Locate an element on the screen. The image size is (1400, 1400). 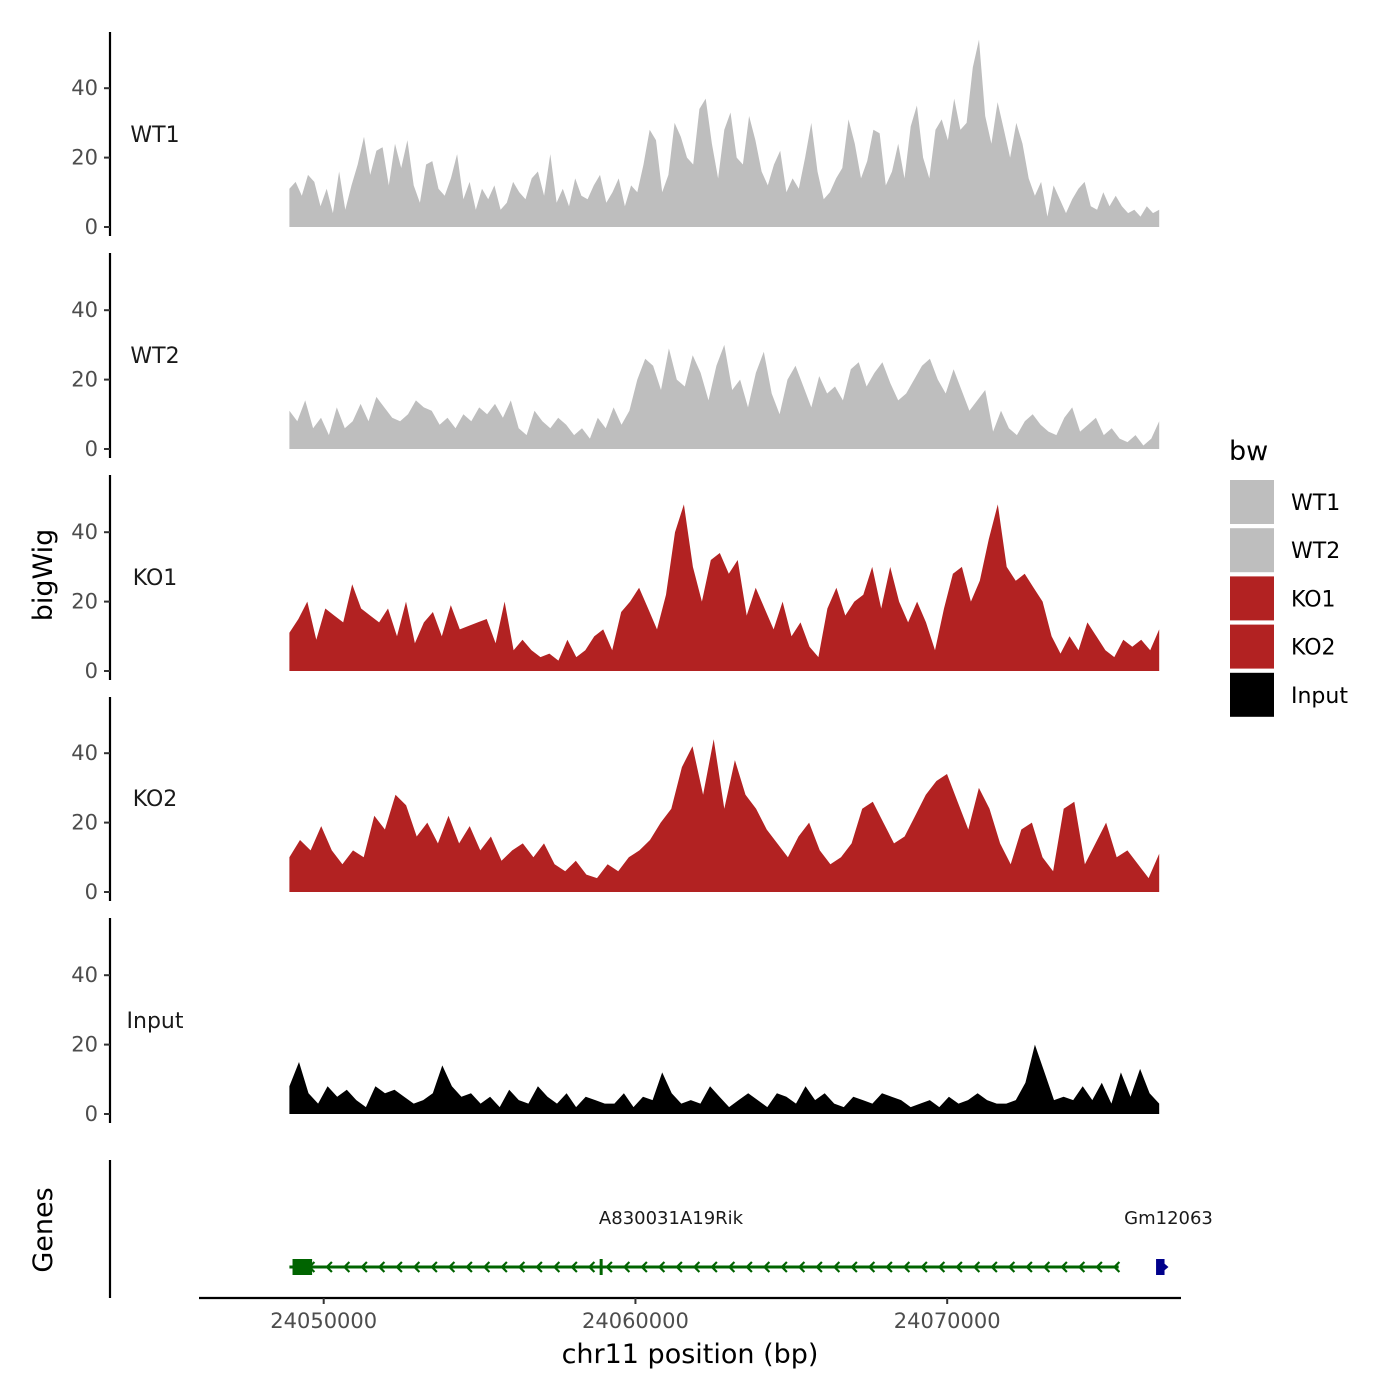
x-tick-label: 24060000 is located at coordinates (635, 1321).